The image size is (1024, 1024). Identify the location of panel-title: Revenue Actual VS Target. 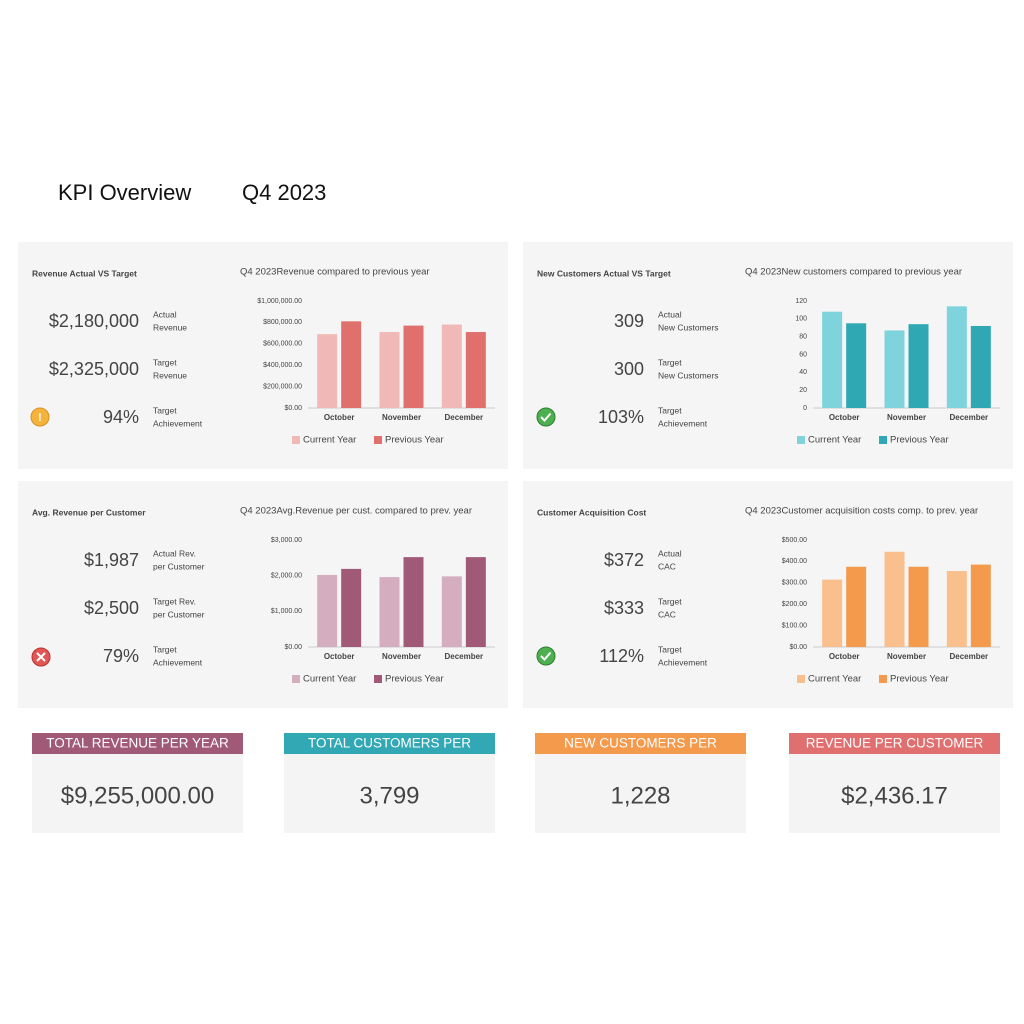
(84, 273).